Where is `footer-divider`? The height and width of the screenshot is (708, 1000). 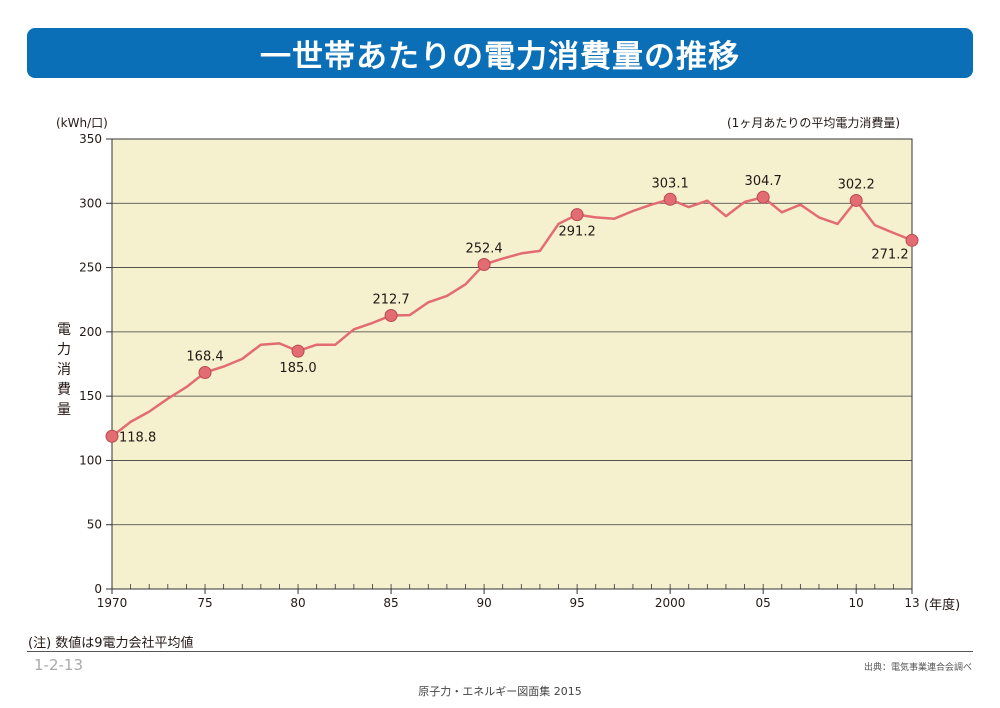
footer-divider is located at coordinates (500, 651).